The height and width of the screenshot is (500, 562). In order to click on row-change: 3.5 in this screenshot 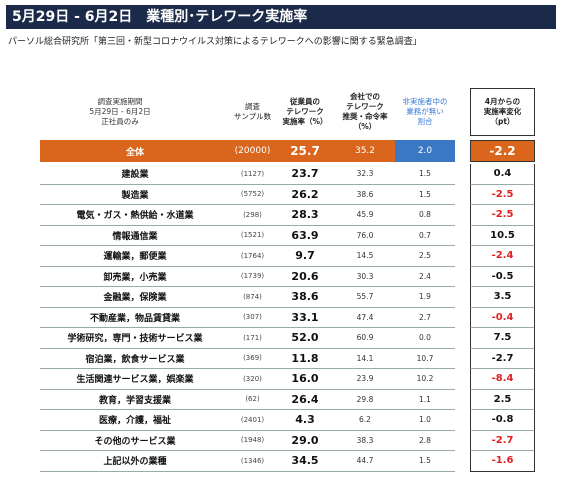, I will do `click(502, 297)`.